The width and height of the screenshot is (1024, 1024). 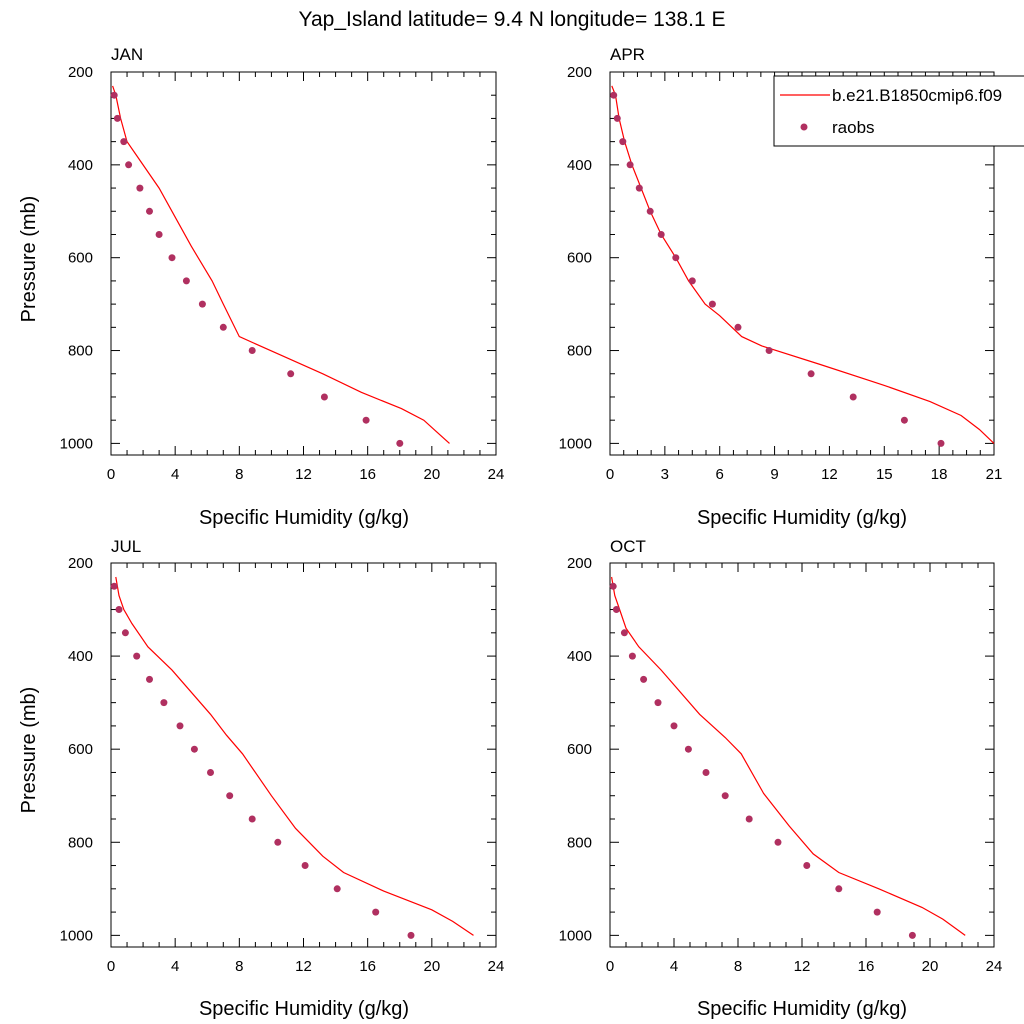 I want to click on legend-obs-label: raobs, so click(x=853, y=127).